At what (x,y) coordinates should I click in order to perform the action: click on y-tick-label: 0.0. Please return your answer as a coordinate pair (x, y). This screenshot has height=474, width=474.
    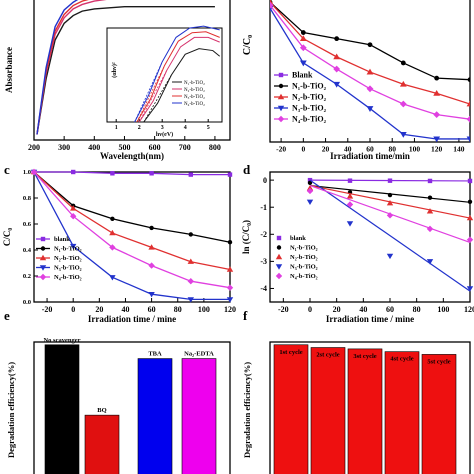
    Looking at the image, I should click on (27, 302).